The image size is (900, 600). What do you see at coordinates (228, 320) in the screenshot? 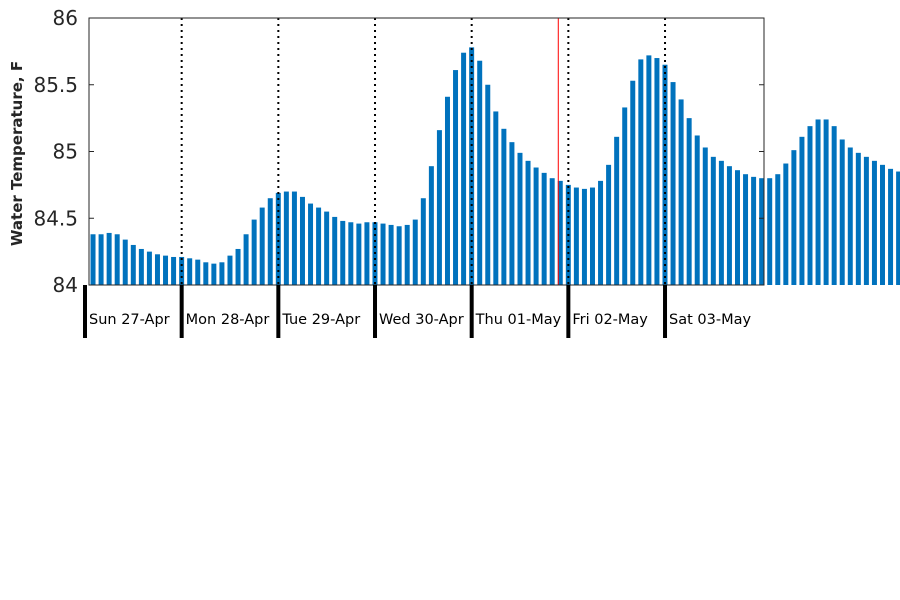
I see `day-label: Mon 28-Apr` at bounding box center [228, 320].